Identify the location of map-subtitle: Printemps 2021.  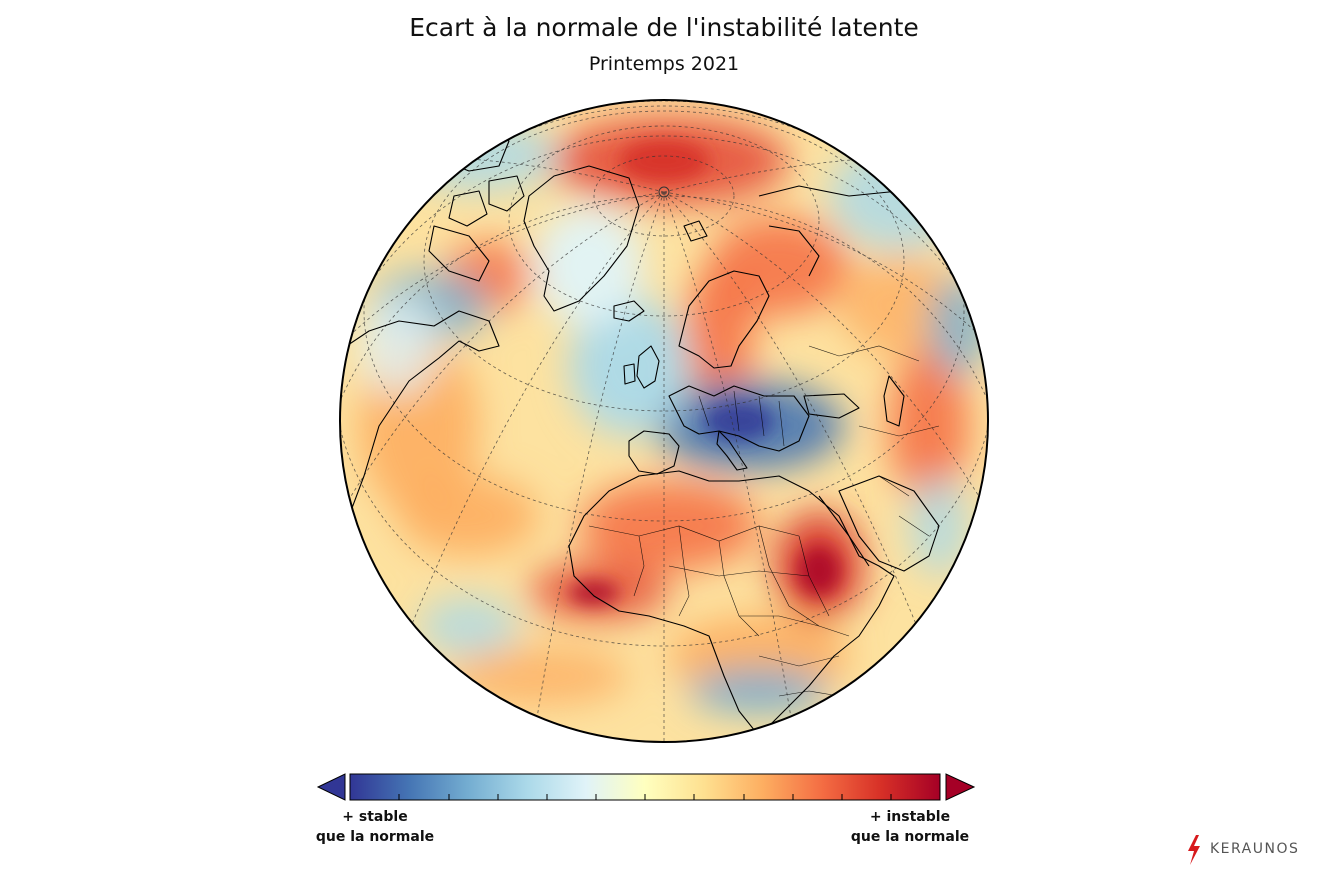
(664, 64).